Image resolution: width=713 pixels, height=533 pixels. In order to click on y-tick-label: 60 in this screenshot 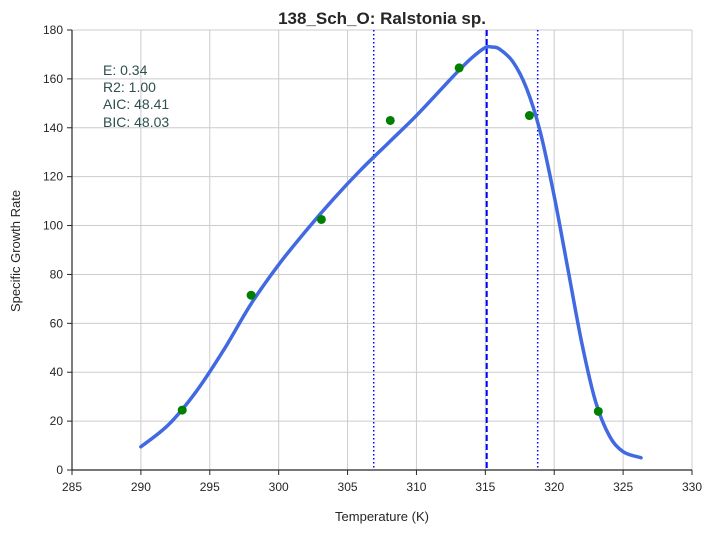, I will do `click(57, 323)`.